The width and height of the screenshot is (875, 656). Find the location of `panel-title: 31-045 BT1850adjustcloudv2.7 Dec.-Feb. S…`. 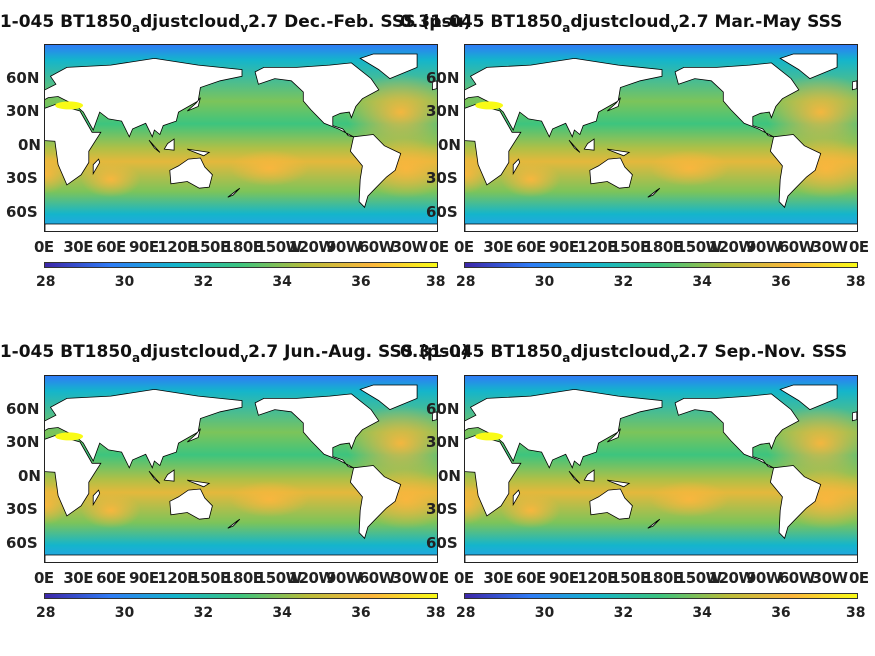

panel-title: 31-045 BT1850adjustcloudv2.7 Dec.-Feb. S… is located at coordinates (235, 23).